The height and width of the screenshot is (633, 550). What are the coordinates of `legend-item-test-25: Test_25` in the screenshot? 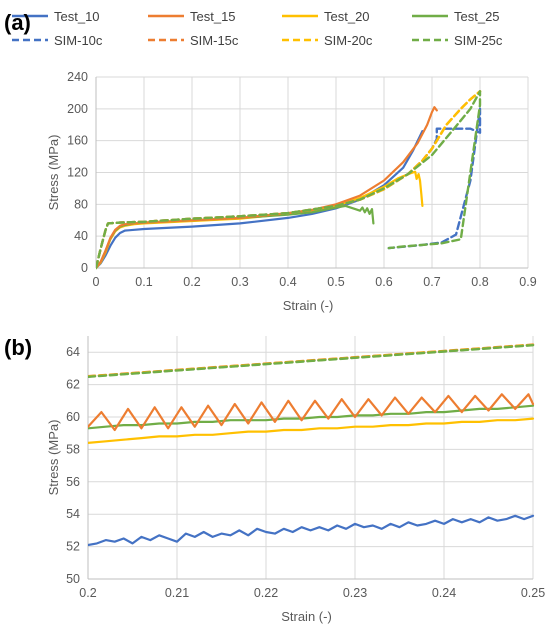 It's located at (456, 16).